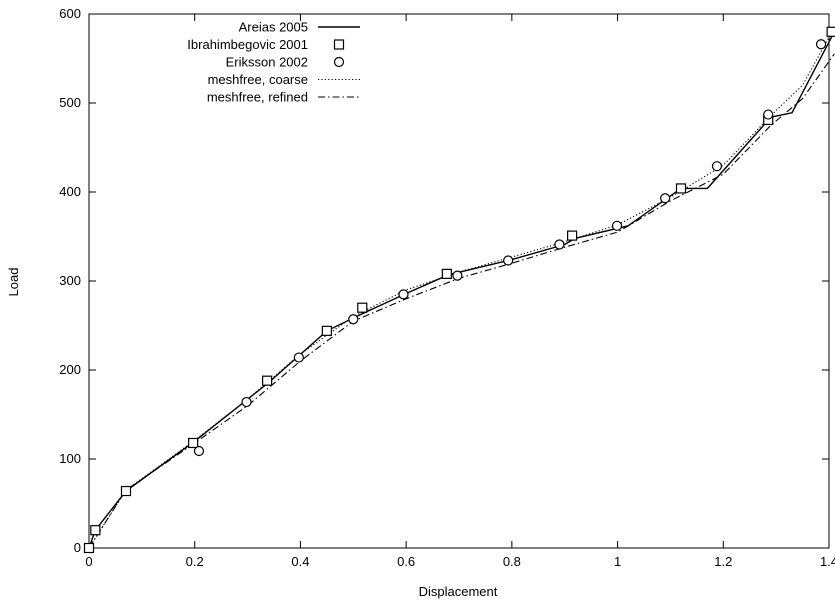 The height and width of the screenshot is (604, 835). Describe the element at coordinates (406, 561) in the screenshot. I see `x-tick-label: 0.6` at that location.